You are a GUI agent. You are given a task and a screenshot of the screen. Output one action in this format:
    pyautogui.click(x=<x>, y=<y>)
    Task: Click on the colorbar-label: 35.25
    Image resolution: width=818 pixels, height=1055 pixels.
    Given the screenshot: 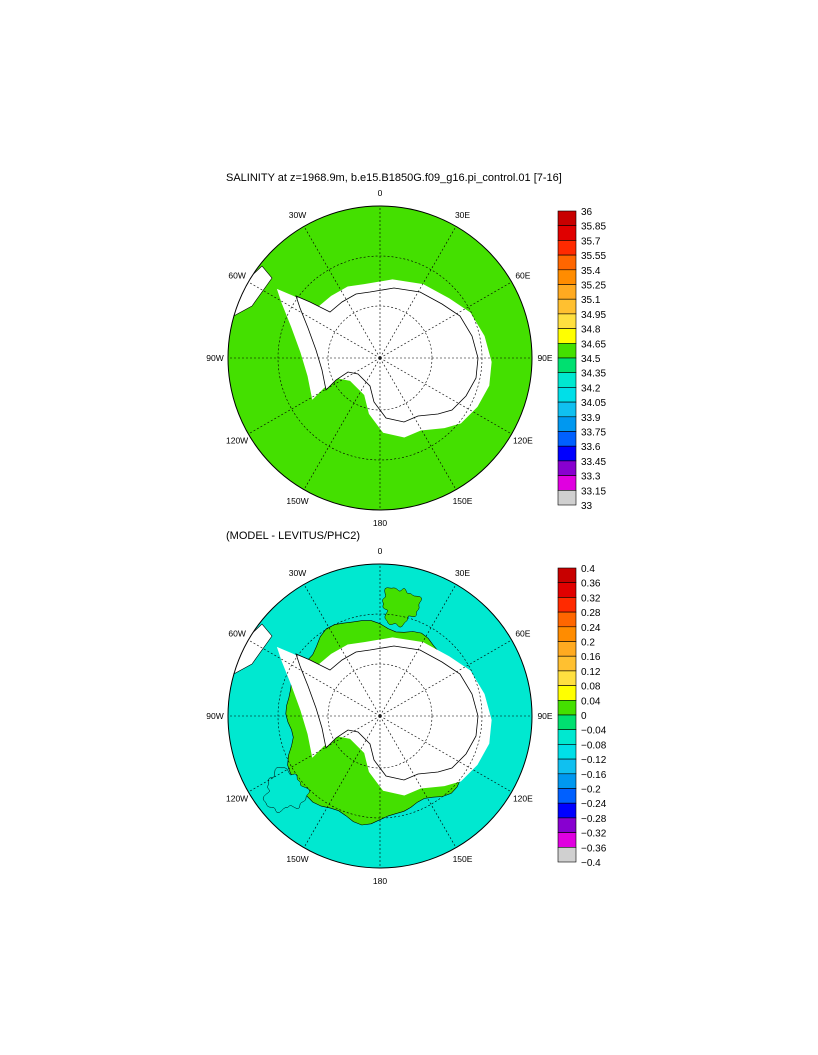 What is the action you would take?
    pyautogui.click(x=593, y=286)
    